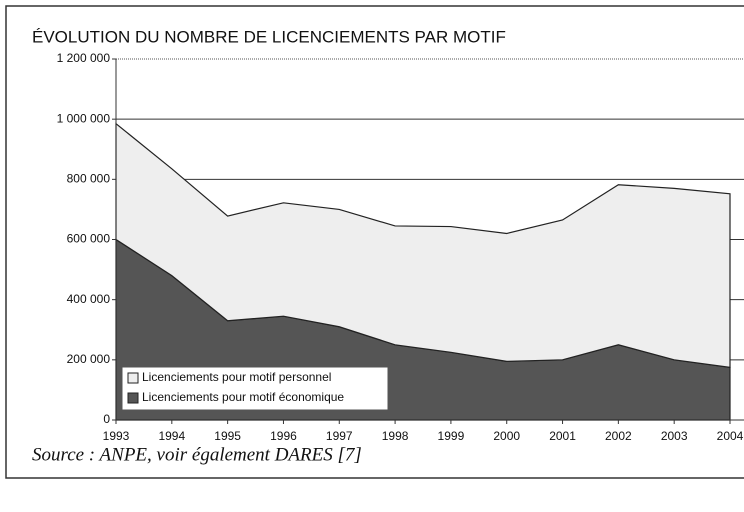  What do you see at coordinates (84, 58) in the screenshot?
I see `y-tick-label: 1 200 000` at bounding box center [84, 58].